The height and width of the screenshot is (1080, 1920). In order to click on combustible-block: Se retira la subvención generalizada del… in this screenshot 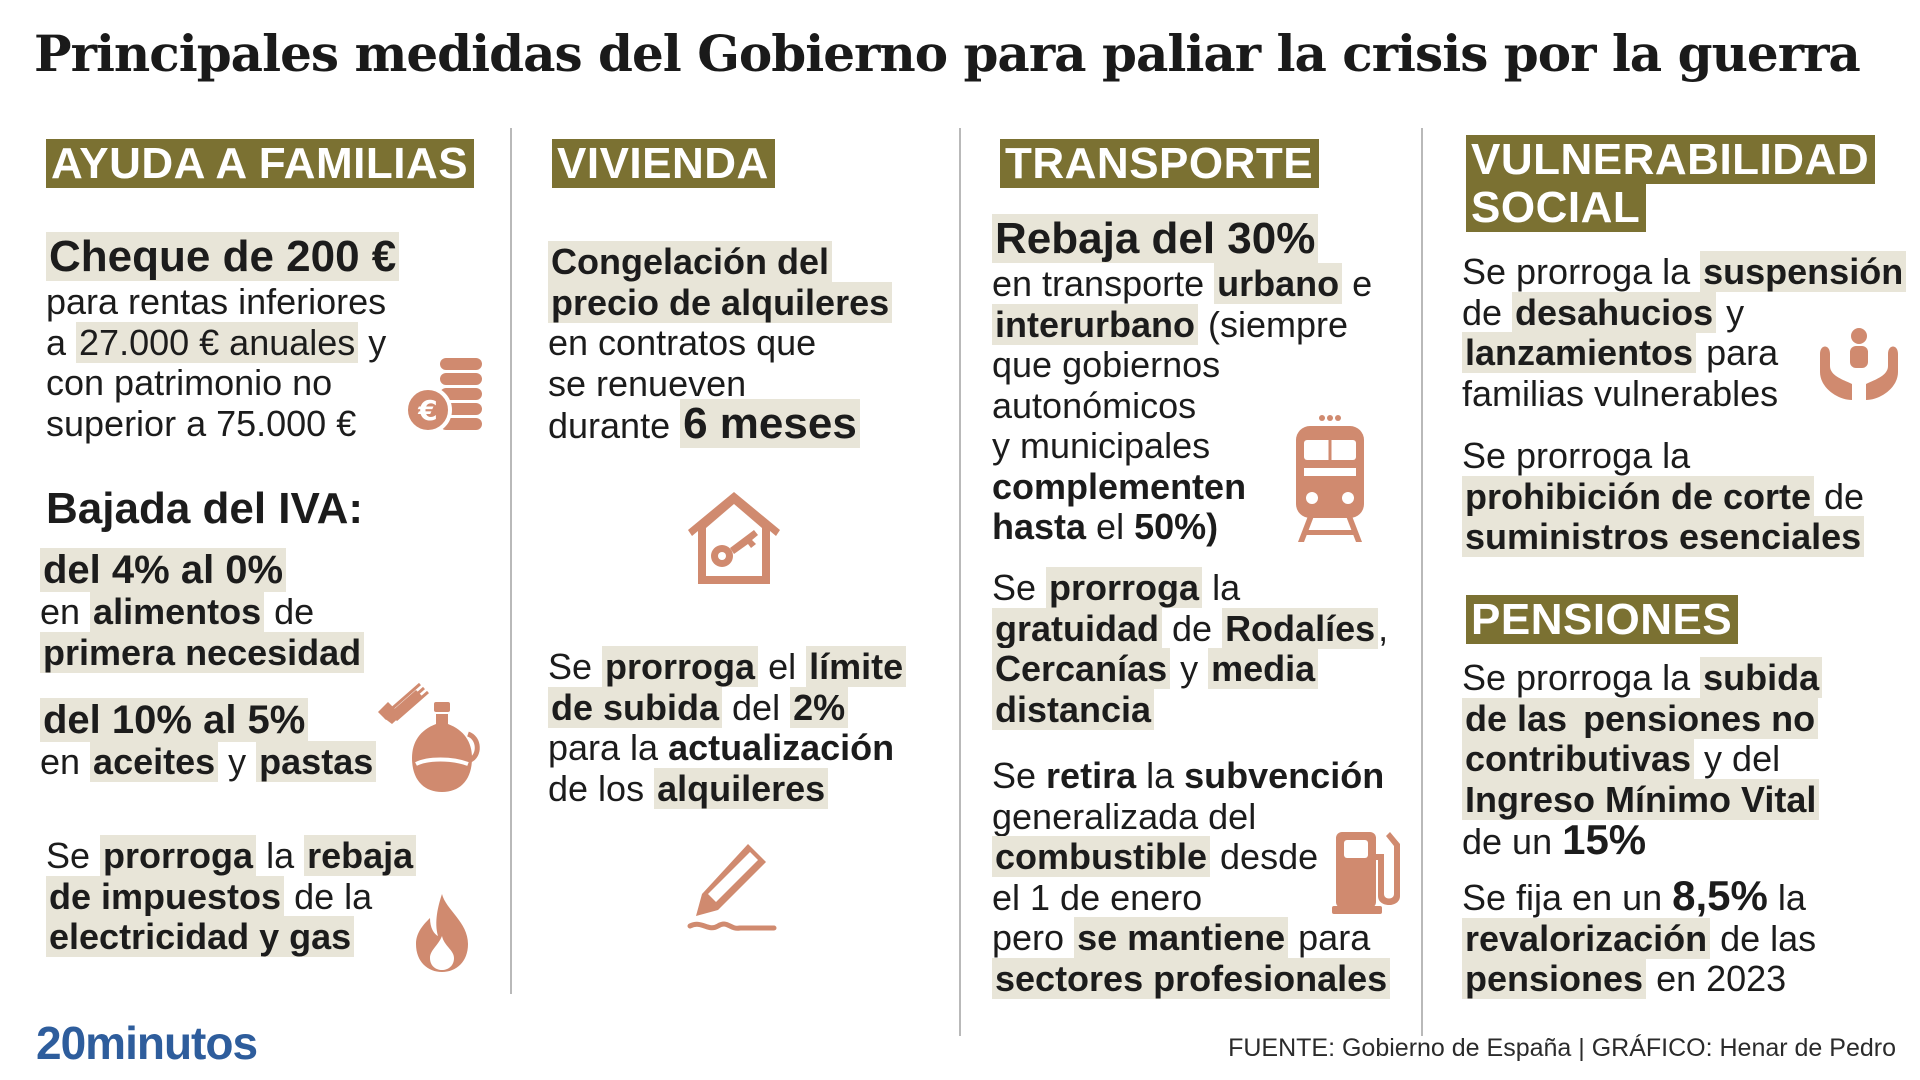, I will do `click(1191, 877)`.